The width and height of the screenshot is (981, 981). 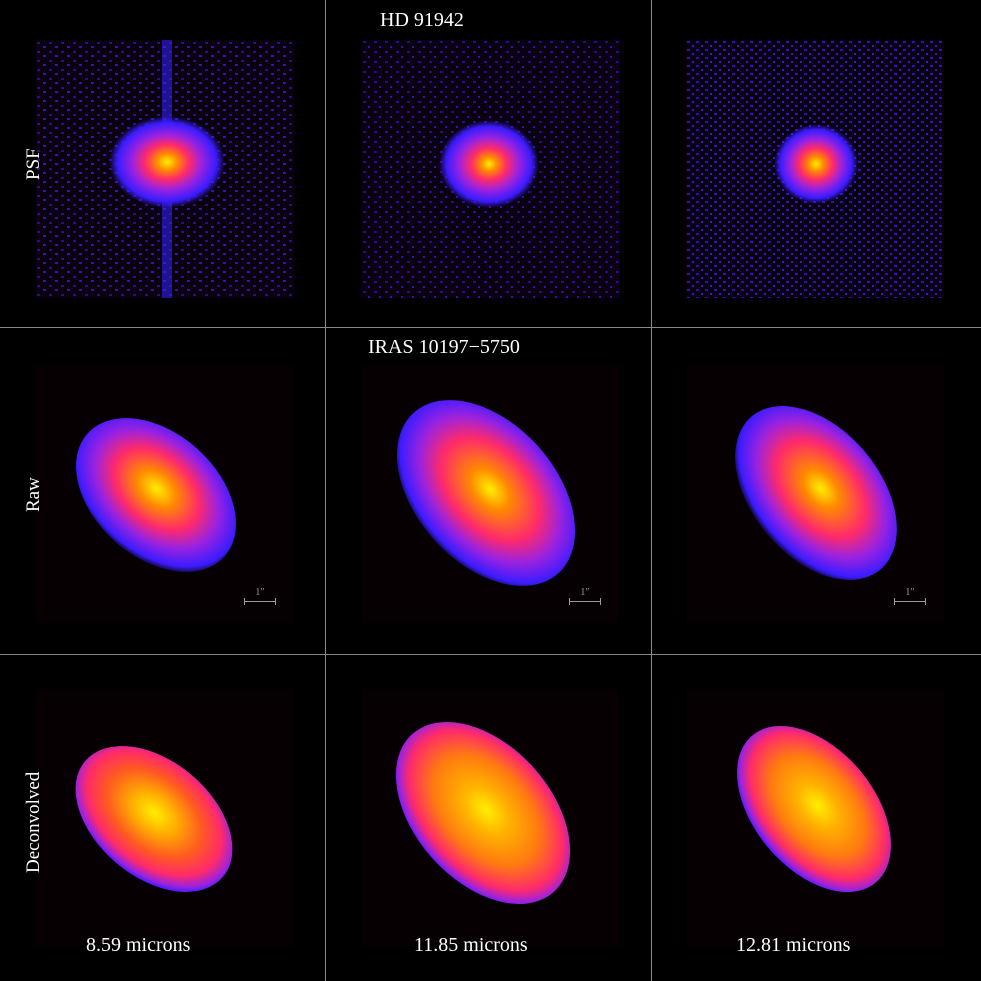 What do you see at coordinates (33, 164) in the screenshot?
I see `row-label-psf: PSF` at bounding box center [33, 164].